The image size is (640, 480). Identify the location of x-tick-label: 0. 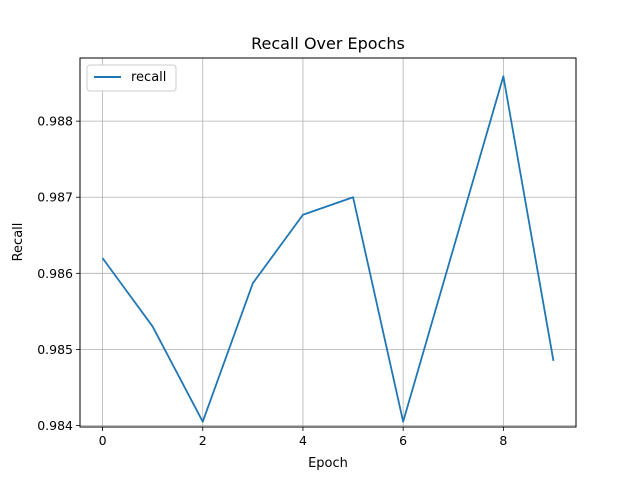
(103, 440).